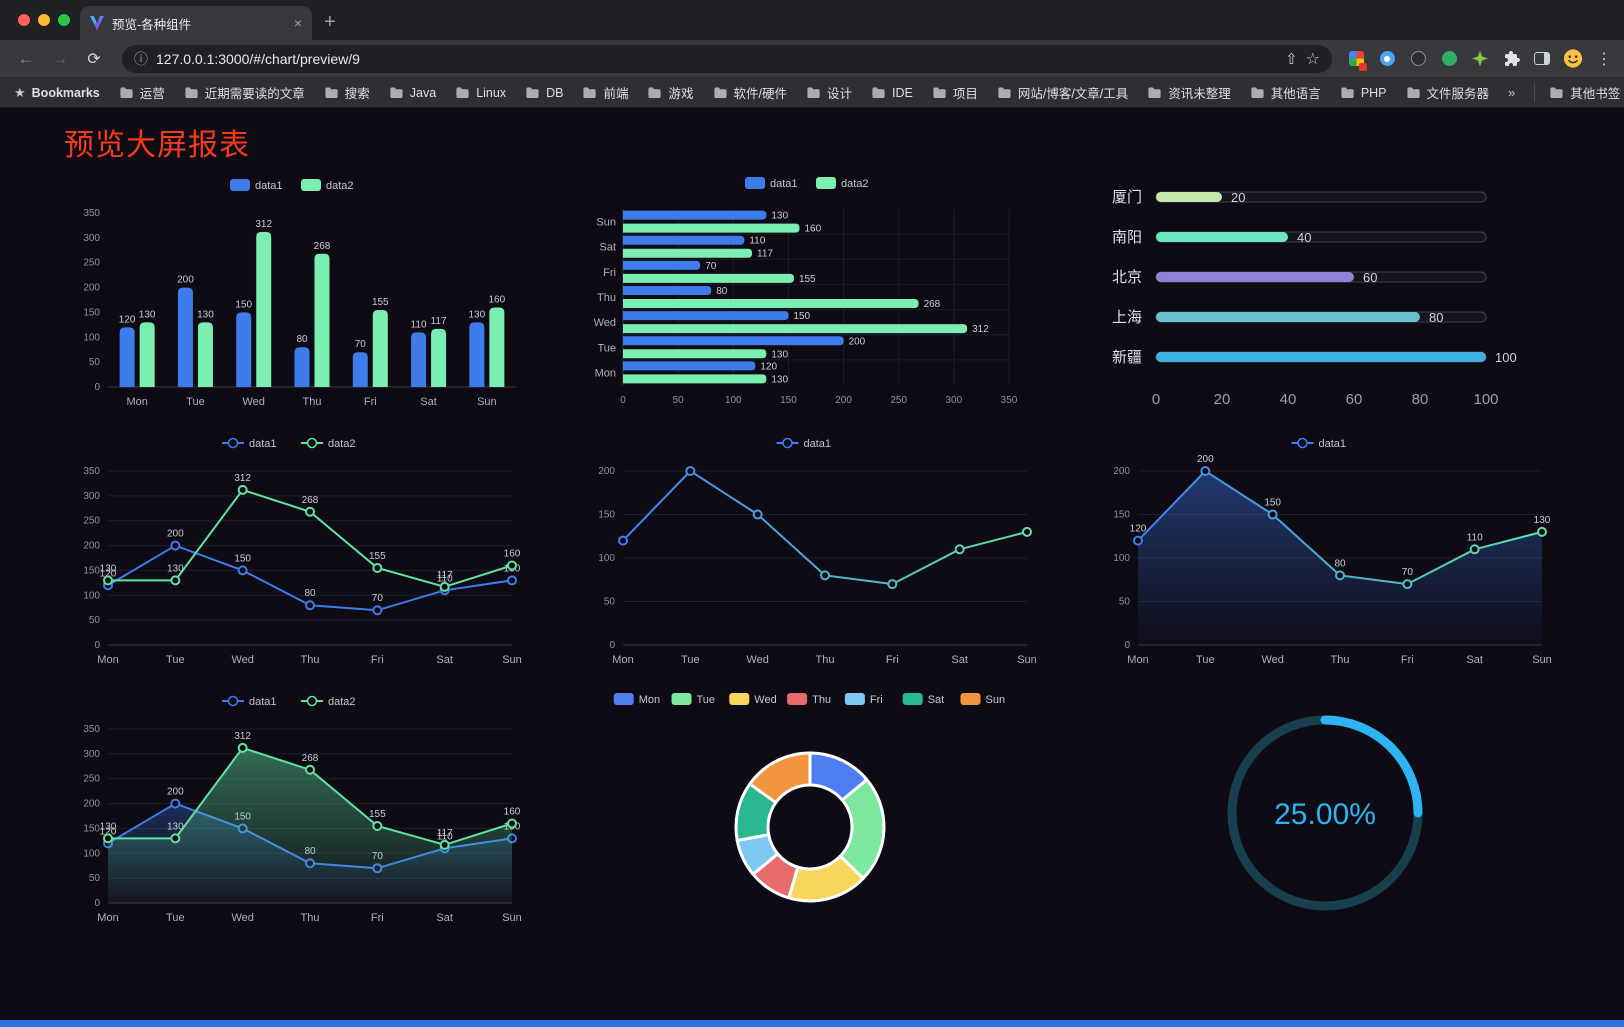  What do you see at coordinates (1511, 59) in the screenshot?
I see `puzzle-icon` at bounding box center [1511, 59].